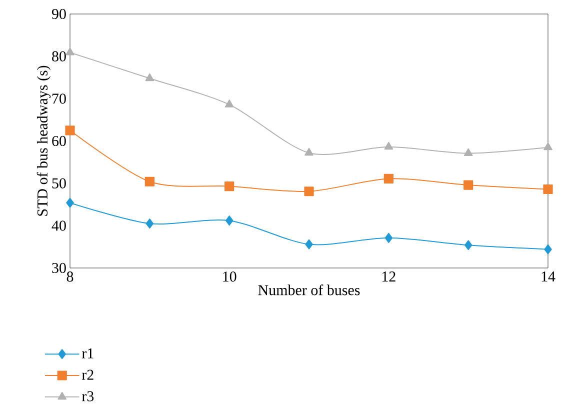  What do you see at coordinates (43, 141) in the screenshot?
I see `y-axis-title: STD of bus headways (s)` at bounding box center [43, 141].